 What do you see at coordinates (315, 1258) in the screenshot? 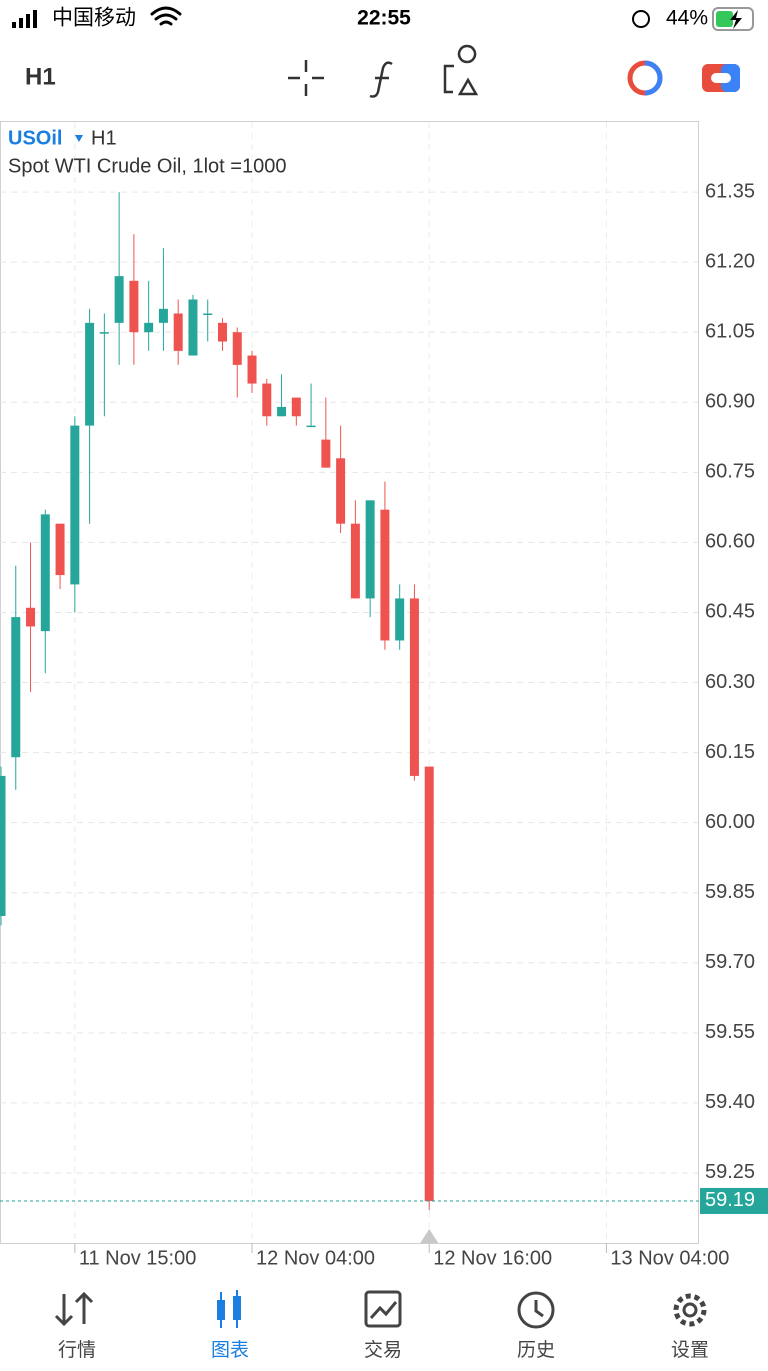
I see `x-tick-label: 12 Nov 04:00` at bounding box center [315, 1258].